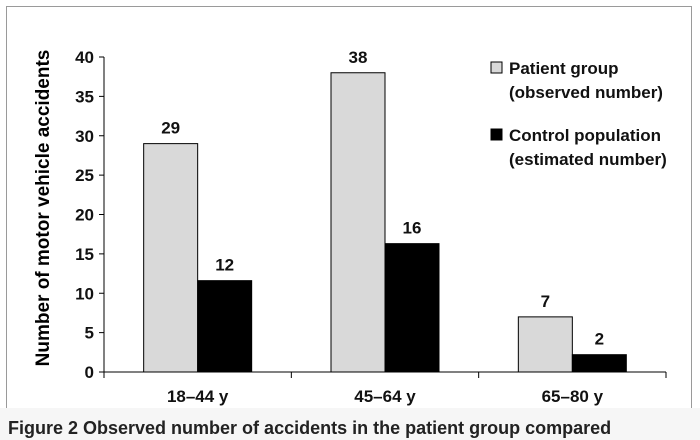  I want to click on legend-swatch-patient-group, so click(496, 67).